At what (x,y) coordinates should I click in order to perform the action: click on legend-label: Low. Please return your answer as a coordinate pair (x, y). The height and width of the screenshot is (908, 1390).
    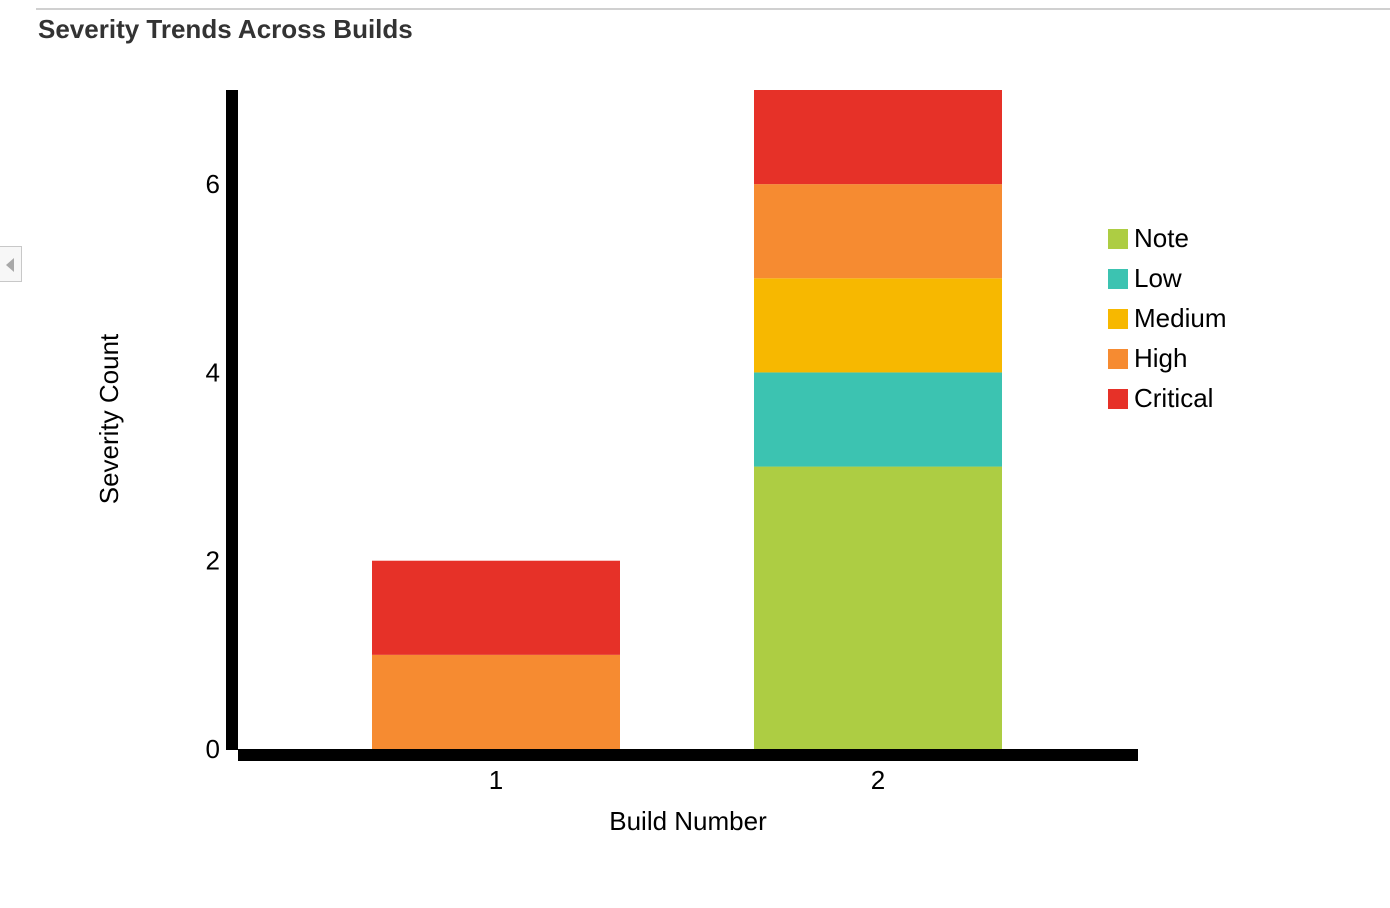
    Looking at the image, I should click on (1158, 278).